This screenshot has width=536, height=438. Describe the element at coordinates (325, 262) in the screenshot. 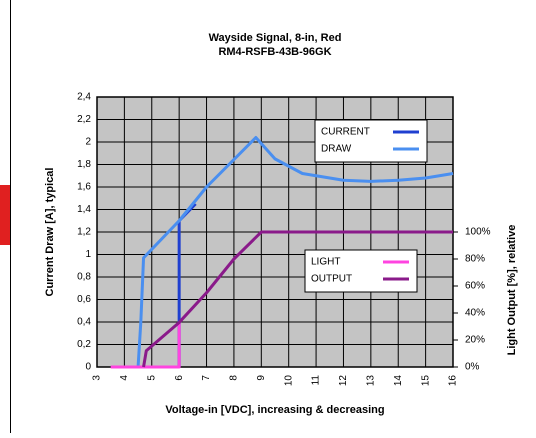

I see `legend-label: LIGHT` at that location.